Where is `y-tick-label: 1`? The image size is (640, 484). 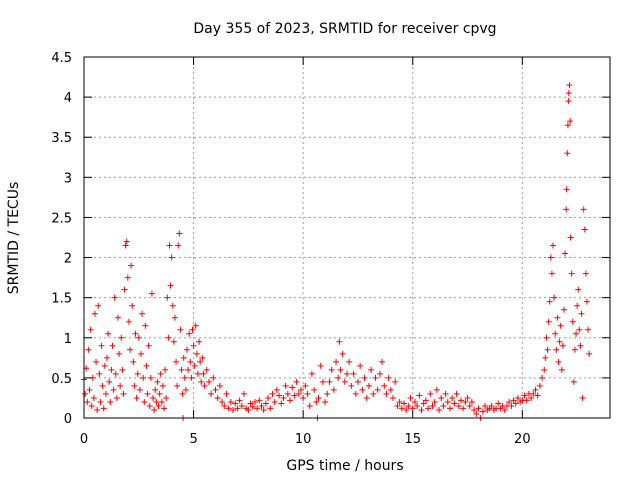
y-tick-label: 1 is located at coordinates (68, 339).